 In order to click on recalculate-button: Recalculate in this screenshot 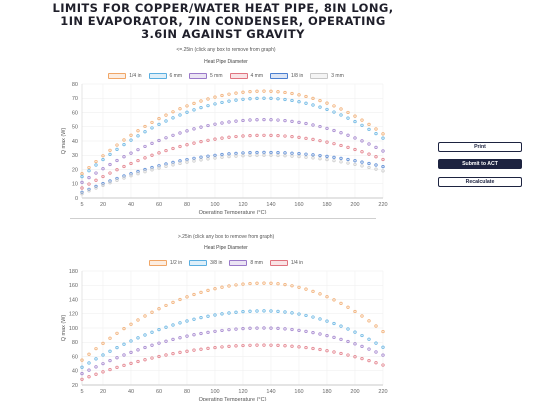, I will do `click(480, 182)`.